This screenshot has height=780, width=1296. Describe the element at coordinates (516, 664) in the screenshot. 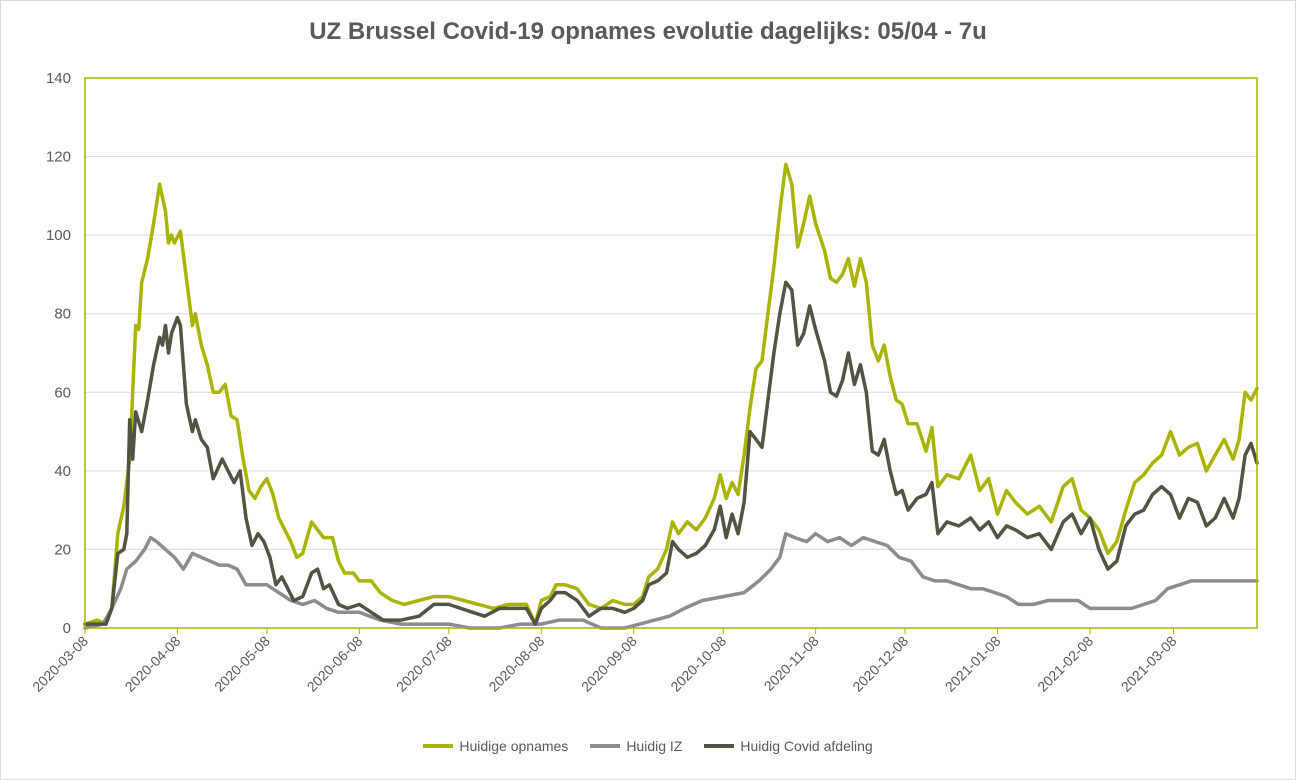

I see `x-tick-label: 2020-08-08` at that location.